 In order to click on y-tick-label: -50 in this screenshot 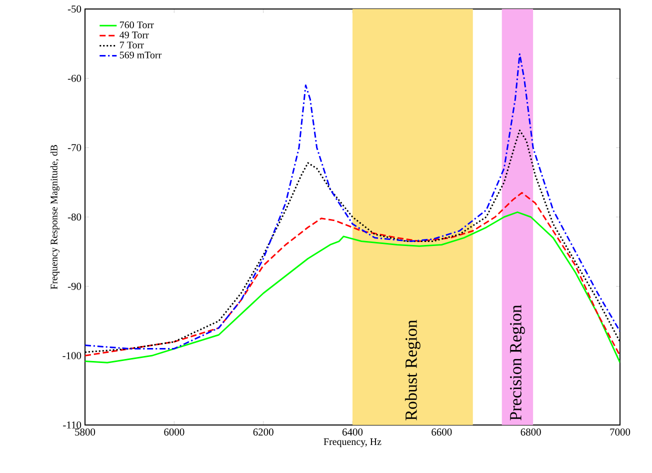, I will do `click(75, 9)`.